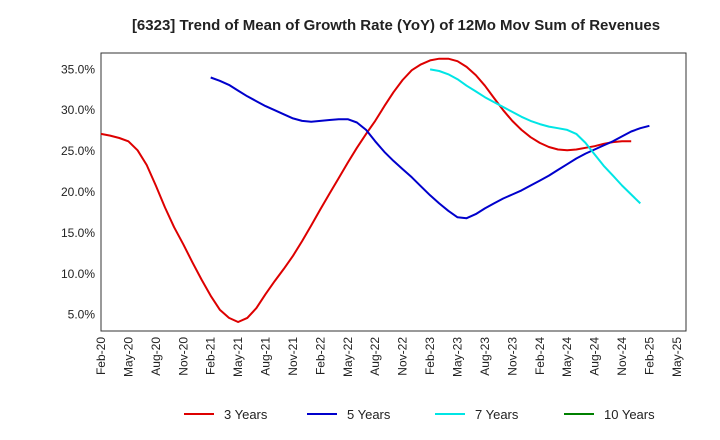 The width and height of the screenshot is (720, 440). I want to click on y-tick-label: 25.0%, so click(78, 151).